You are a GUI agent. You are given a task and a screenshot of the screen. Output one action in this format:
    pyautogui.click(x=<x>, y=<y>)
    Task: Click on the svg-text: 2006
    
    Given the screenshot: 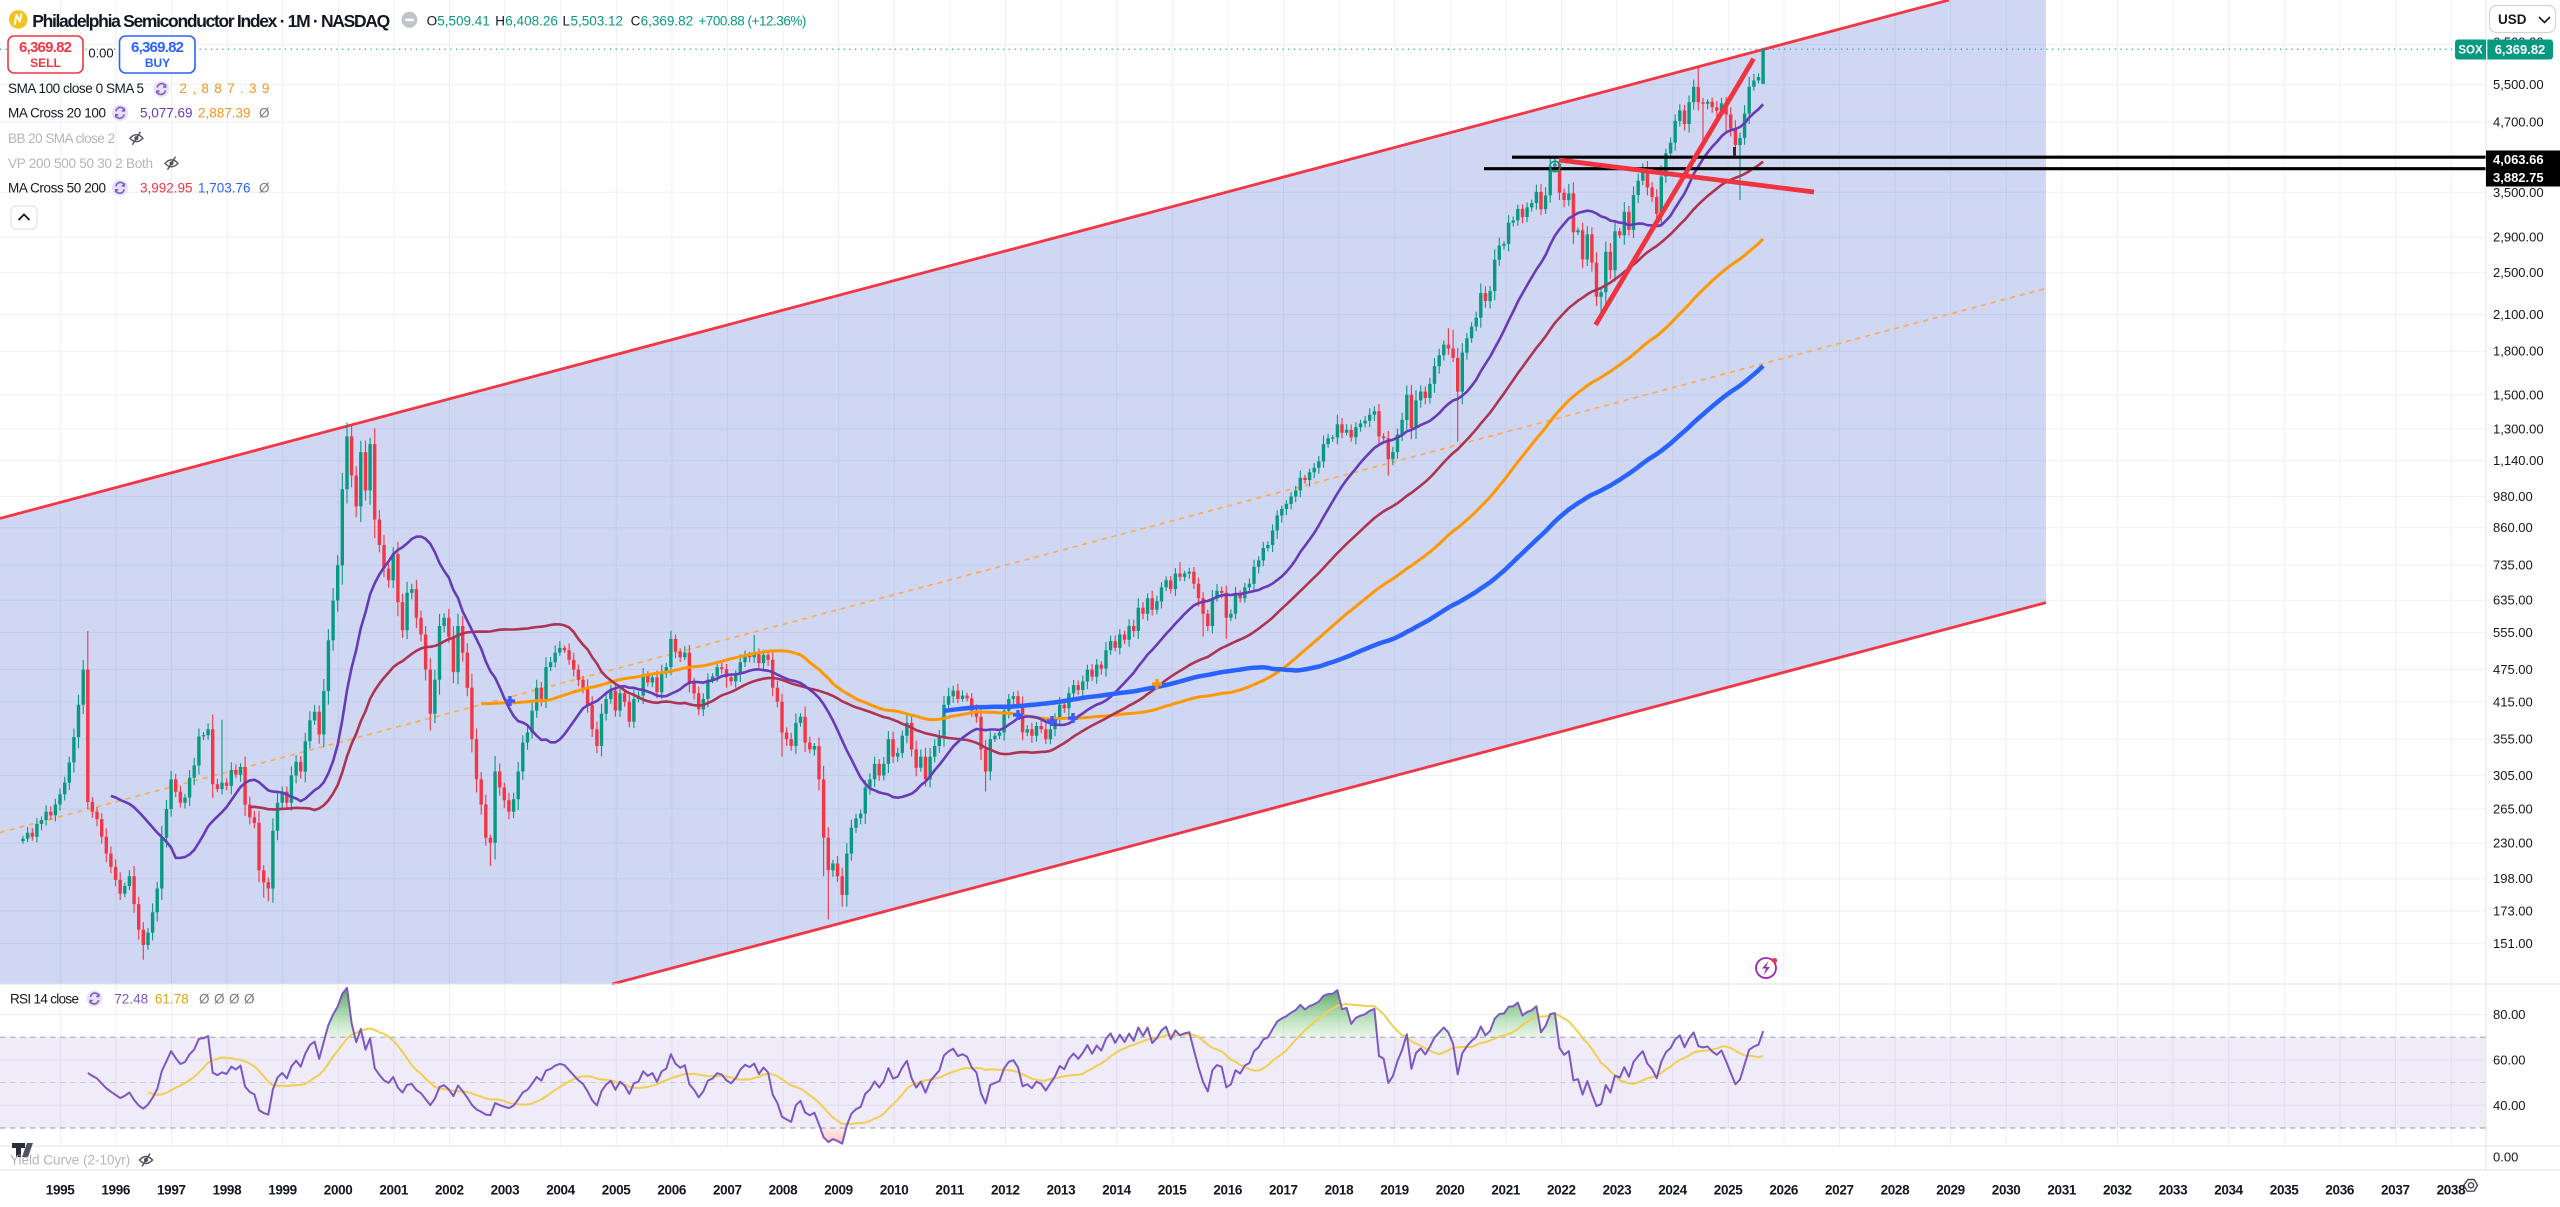 What is the action you would take?
    pyautogui.click(x=671, y=1190)
    